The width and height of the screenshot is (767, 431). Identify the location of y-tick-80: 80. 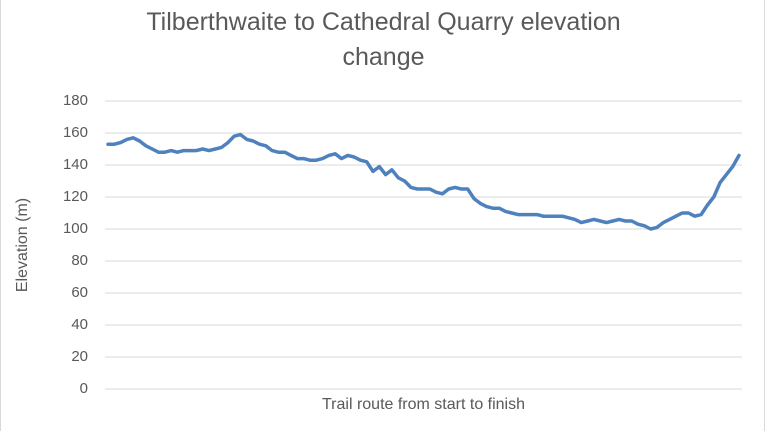
(79, 260).